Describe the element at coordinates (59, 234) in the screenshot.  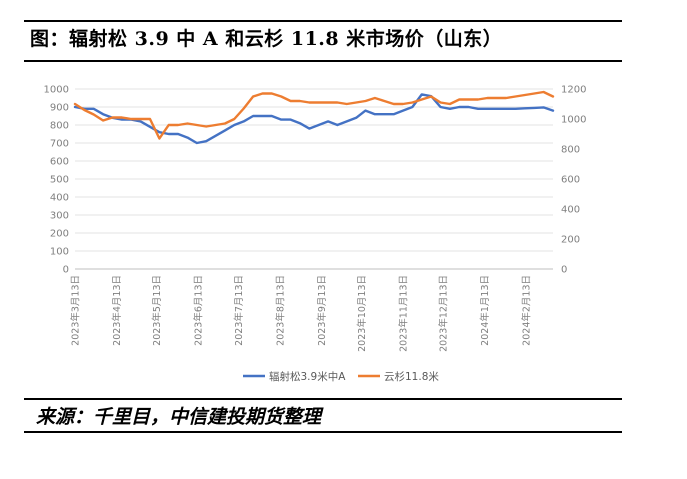
I see `left-y-tick-label: 200` at that location.